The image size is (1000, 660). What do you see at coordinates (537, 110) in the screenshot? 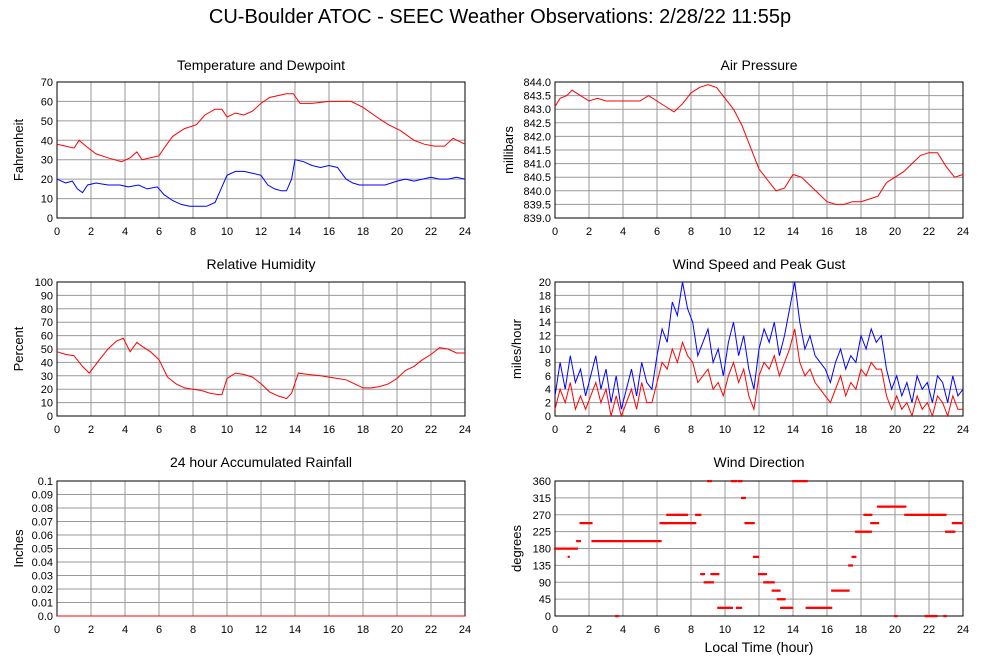
I see `y-tick-label: 843.0` at bounding box center [537, 110].